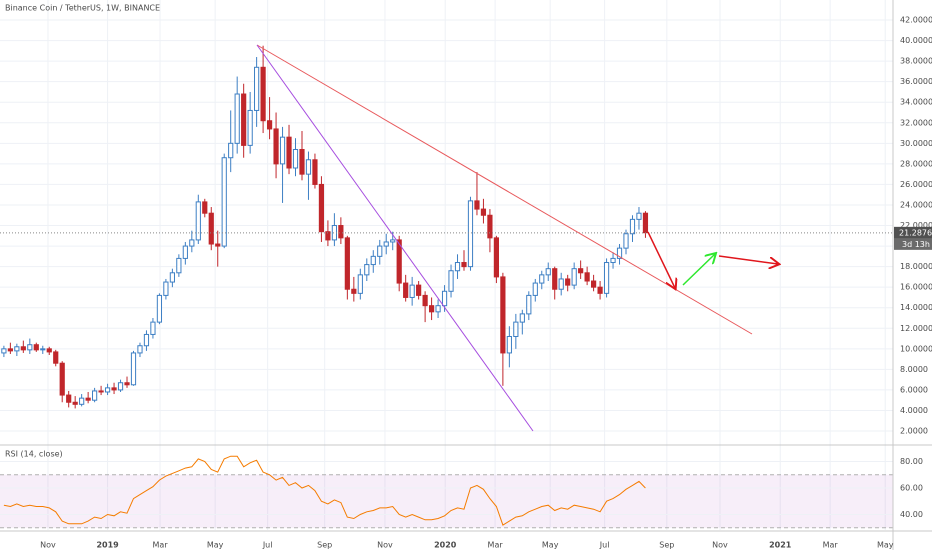  I want to click on y-tick-label: 12.0000, so click(916, 328).